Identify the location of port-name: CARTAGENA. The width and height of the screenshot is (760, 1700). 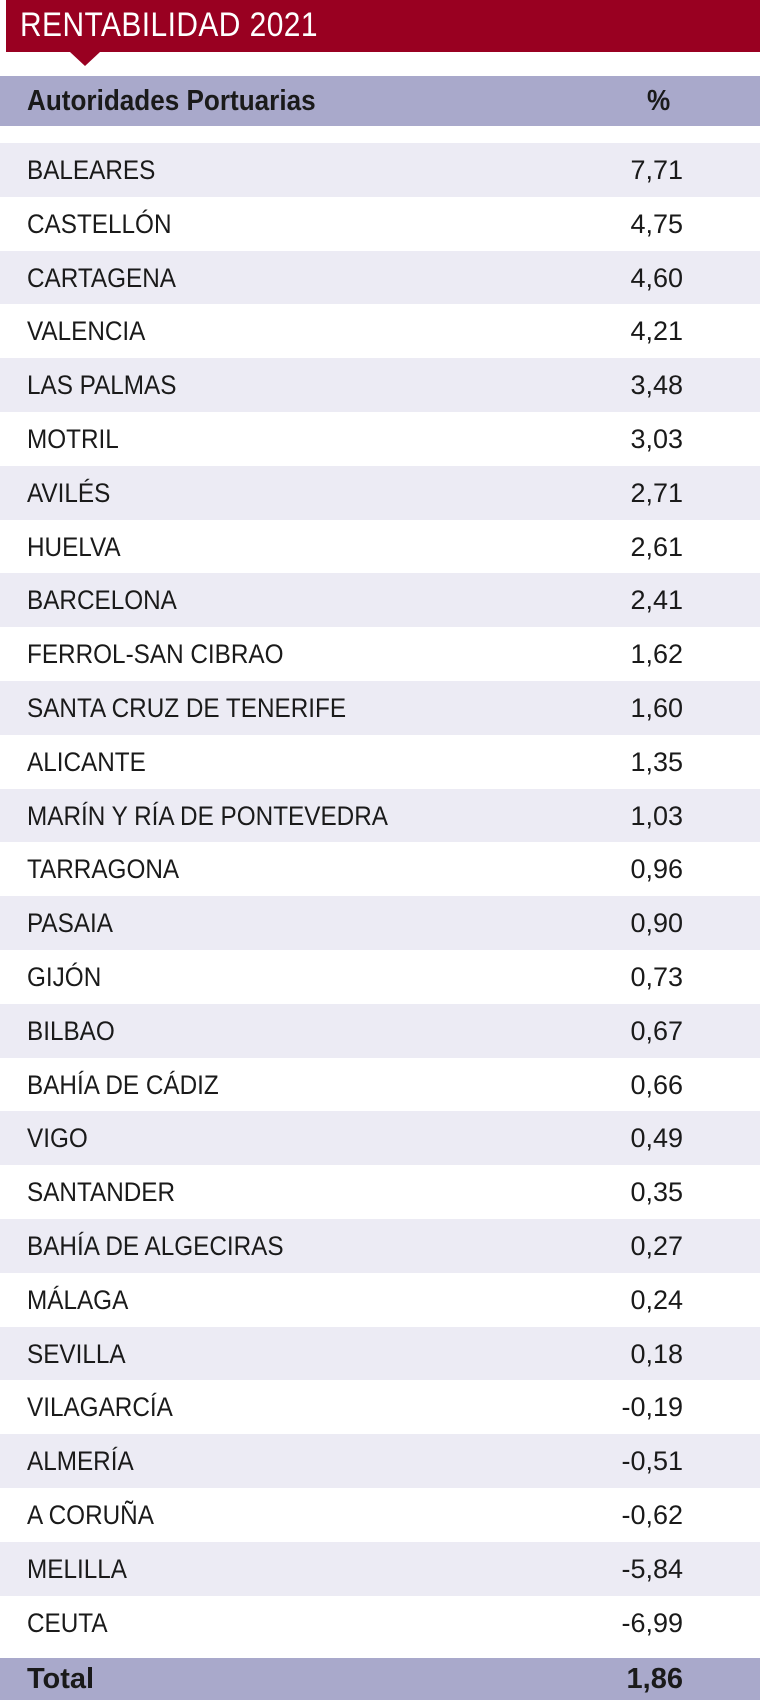
(101, 277).